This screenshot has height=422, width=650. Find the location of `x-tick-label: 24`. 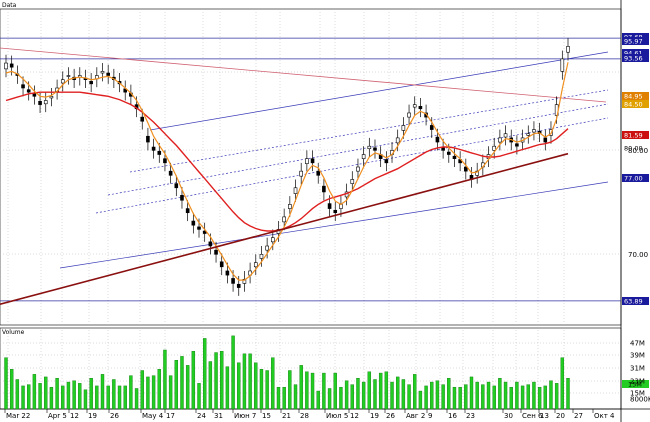

x-tick-label: 24 is located at coordinates (201, 416).